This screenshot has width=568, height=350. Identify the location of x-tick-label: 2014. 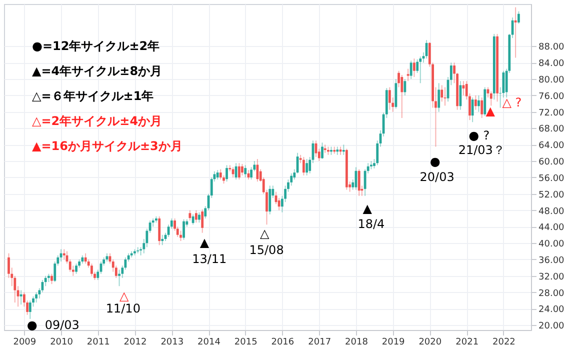
(209, 343).